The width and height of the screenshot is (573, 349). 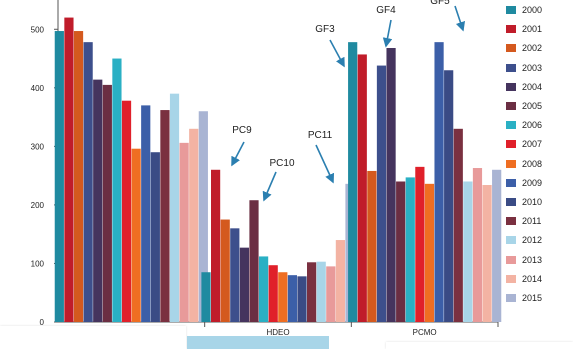 I want to click on bottom-strip-right, so click(x=479, y=345).